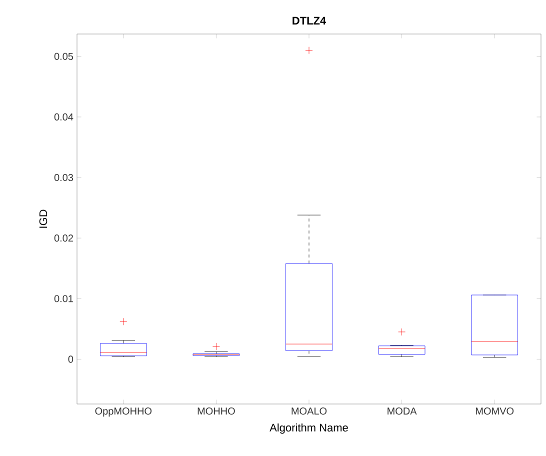 The width and height of the screenshot is (546, 456). I want to click on x-tick-label: MOALO, so click(309, 411).